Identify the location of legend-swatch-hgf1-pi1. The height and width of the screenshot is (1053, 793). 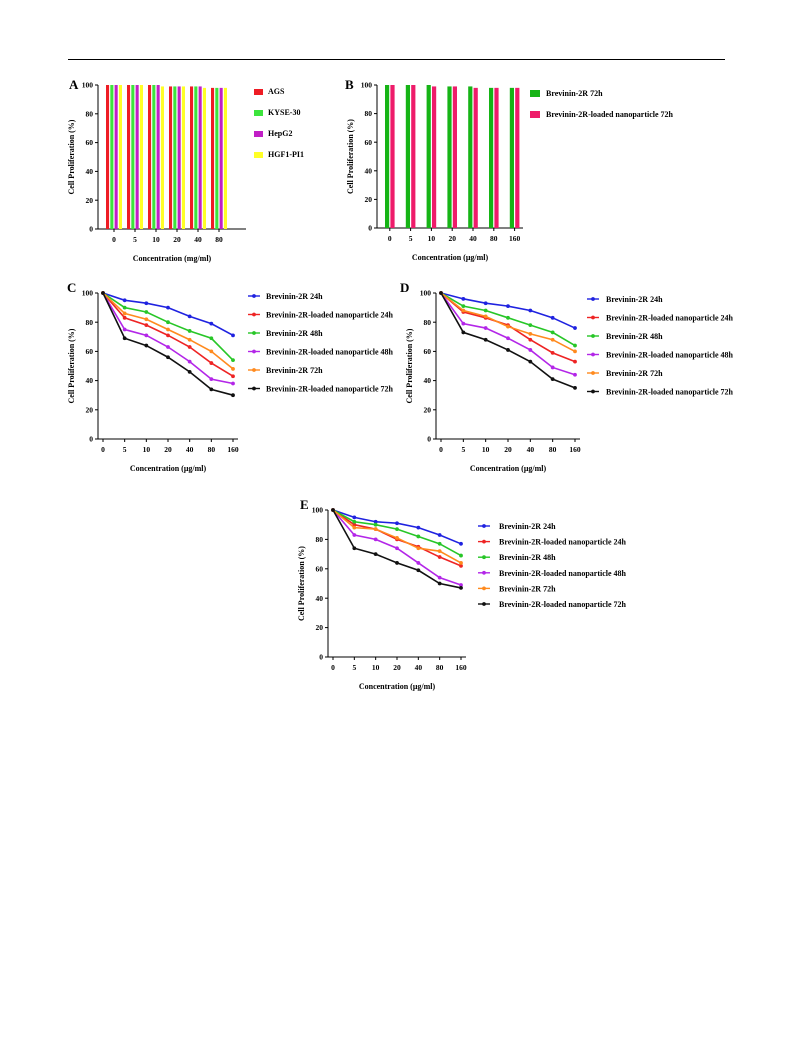
(258, 155).